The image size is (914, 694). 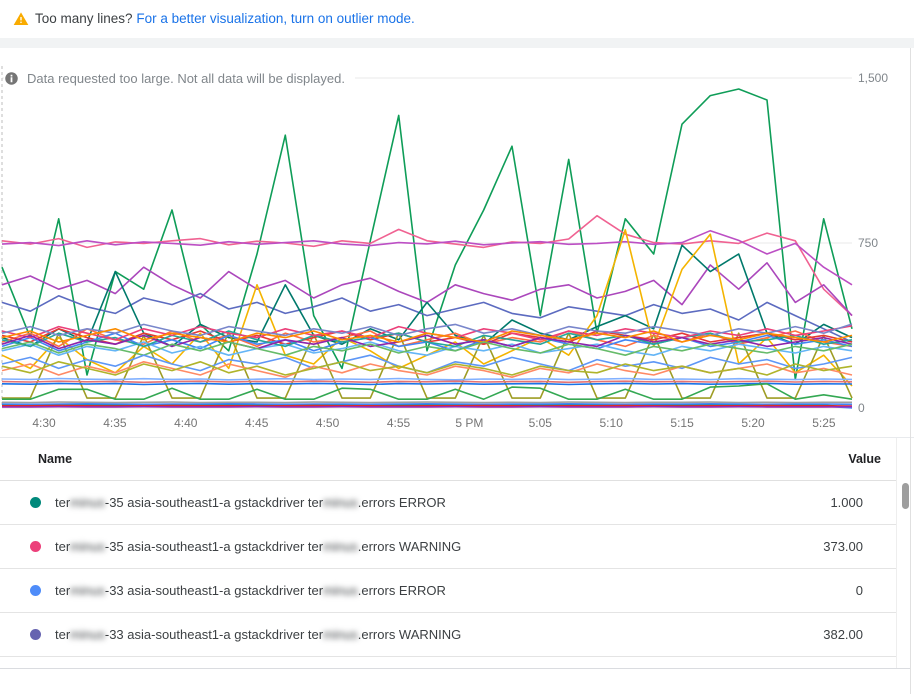 I want to click on y-tick-0: 0, so click(x=861, y=408).